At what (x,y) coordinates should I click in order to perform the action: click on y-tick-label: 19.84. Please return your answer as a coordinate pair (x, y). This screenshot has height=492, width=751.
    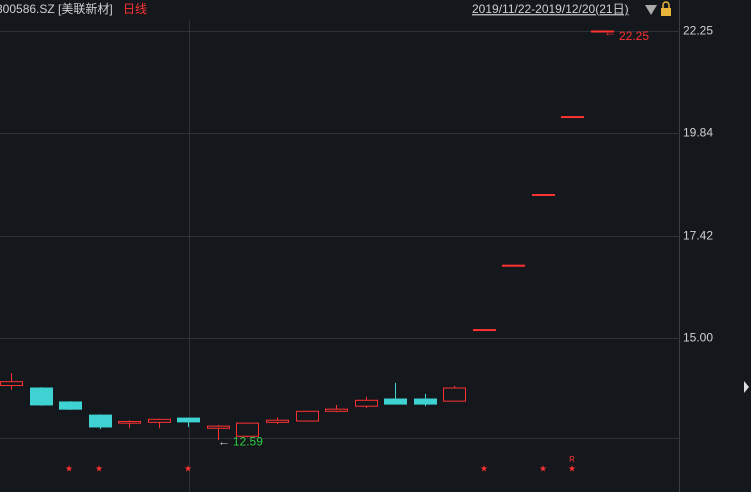
    Looking at the image, I should click on (698, 133).